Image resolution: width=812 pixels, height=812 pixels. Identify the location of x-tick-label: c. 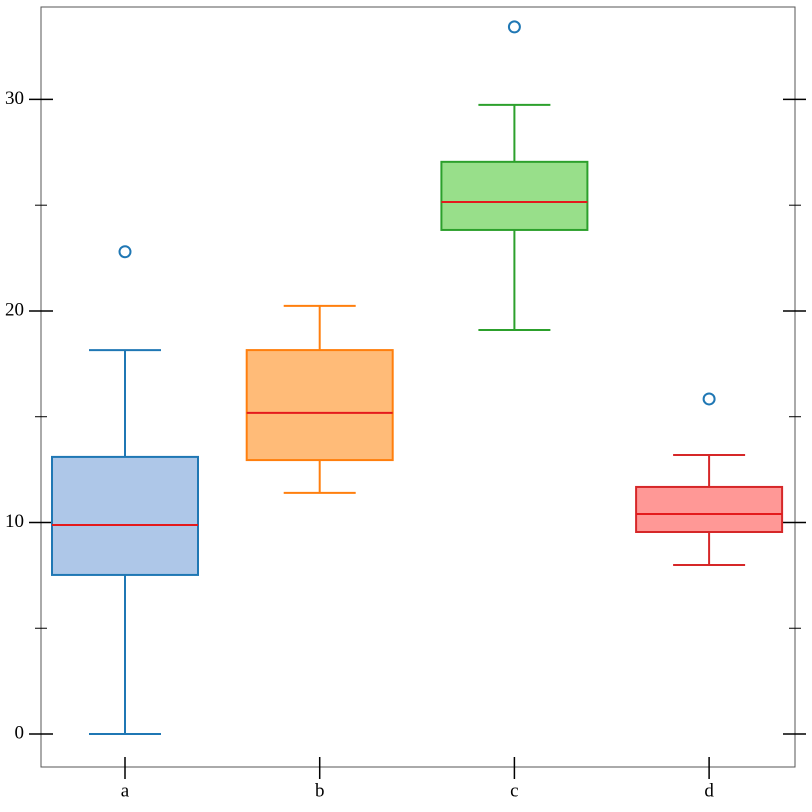
(514, 790).